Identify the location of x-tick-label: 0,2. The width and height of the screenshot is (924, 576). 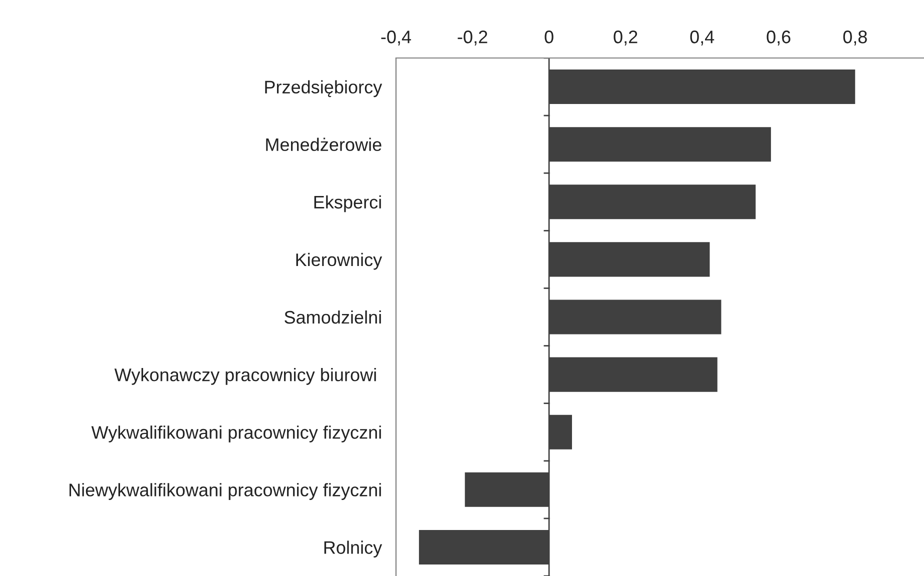
(626, 38).